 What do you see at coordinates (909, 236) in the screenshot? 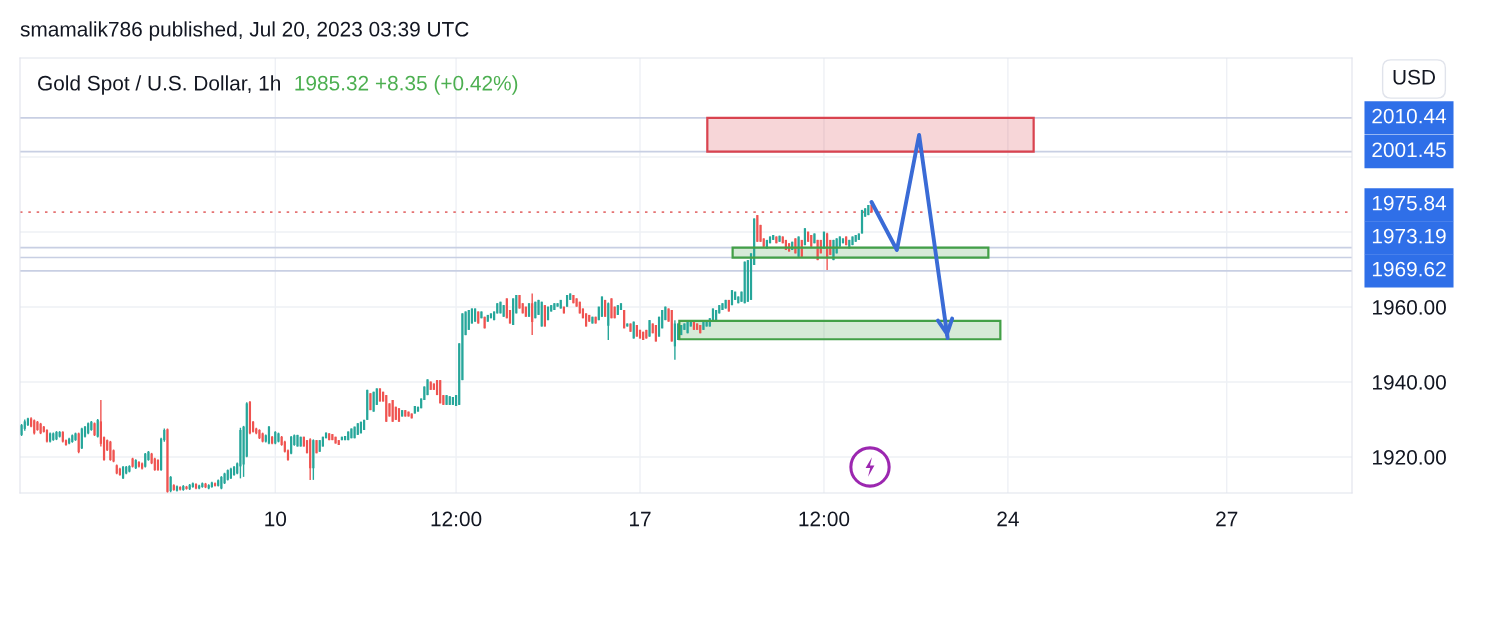
I see `line-series` at bounding box center [909, 236].